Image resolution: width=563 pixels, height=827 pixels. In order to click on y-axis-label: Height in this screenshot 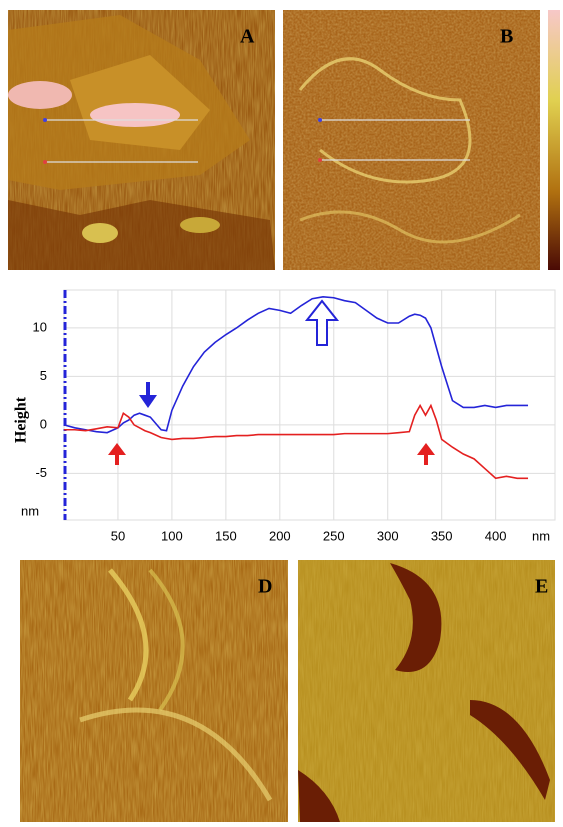, I will do `click(21, 419)`.